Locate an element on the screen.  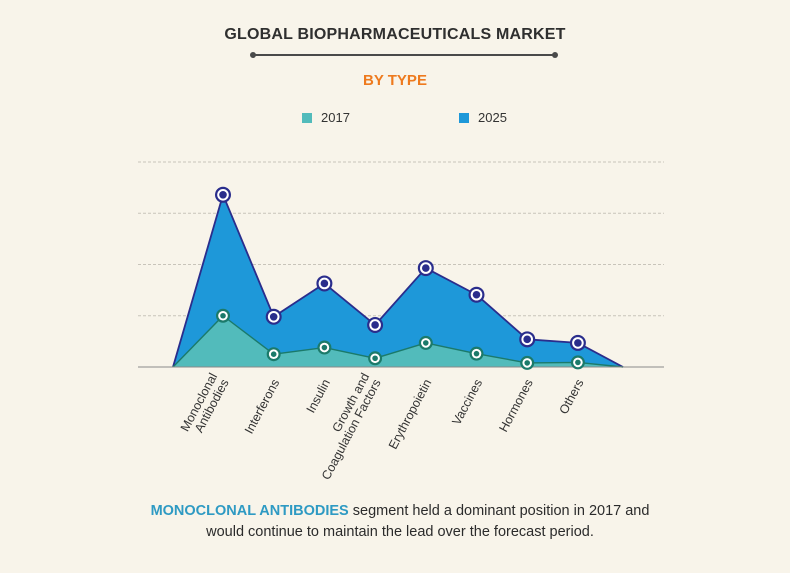
x-tick-label-line: Others is located at coordinates (572, 397).